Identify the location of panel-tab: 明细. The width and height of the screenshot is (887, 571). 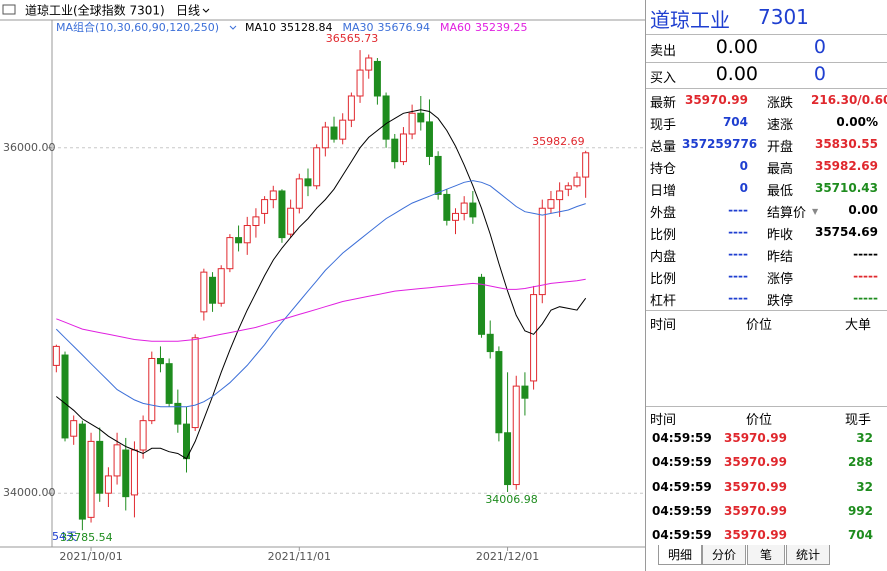
(680, 555).